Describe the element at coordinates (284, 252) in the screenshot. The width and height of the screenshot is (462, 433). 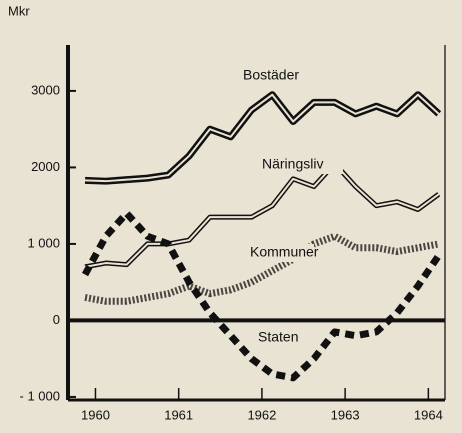
I see `series-label: Kommuner` at that location.